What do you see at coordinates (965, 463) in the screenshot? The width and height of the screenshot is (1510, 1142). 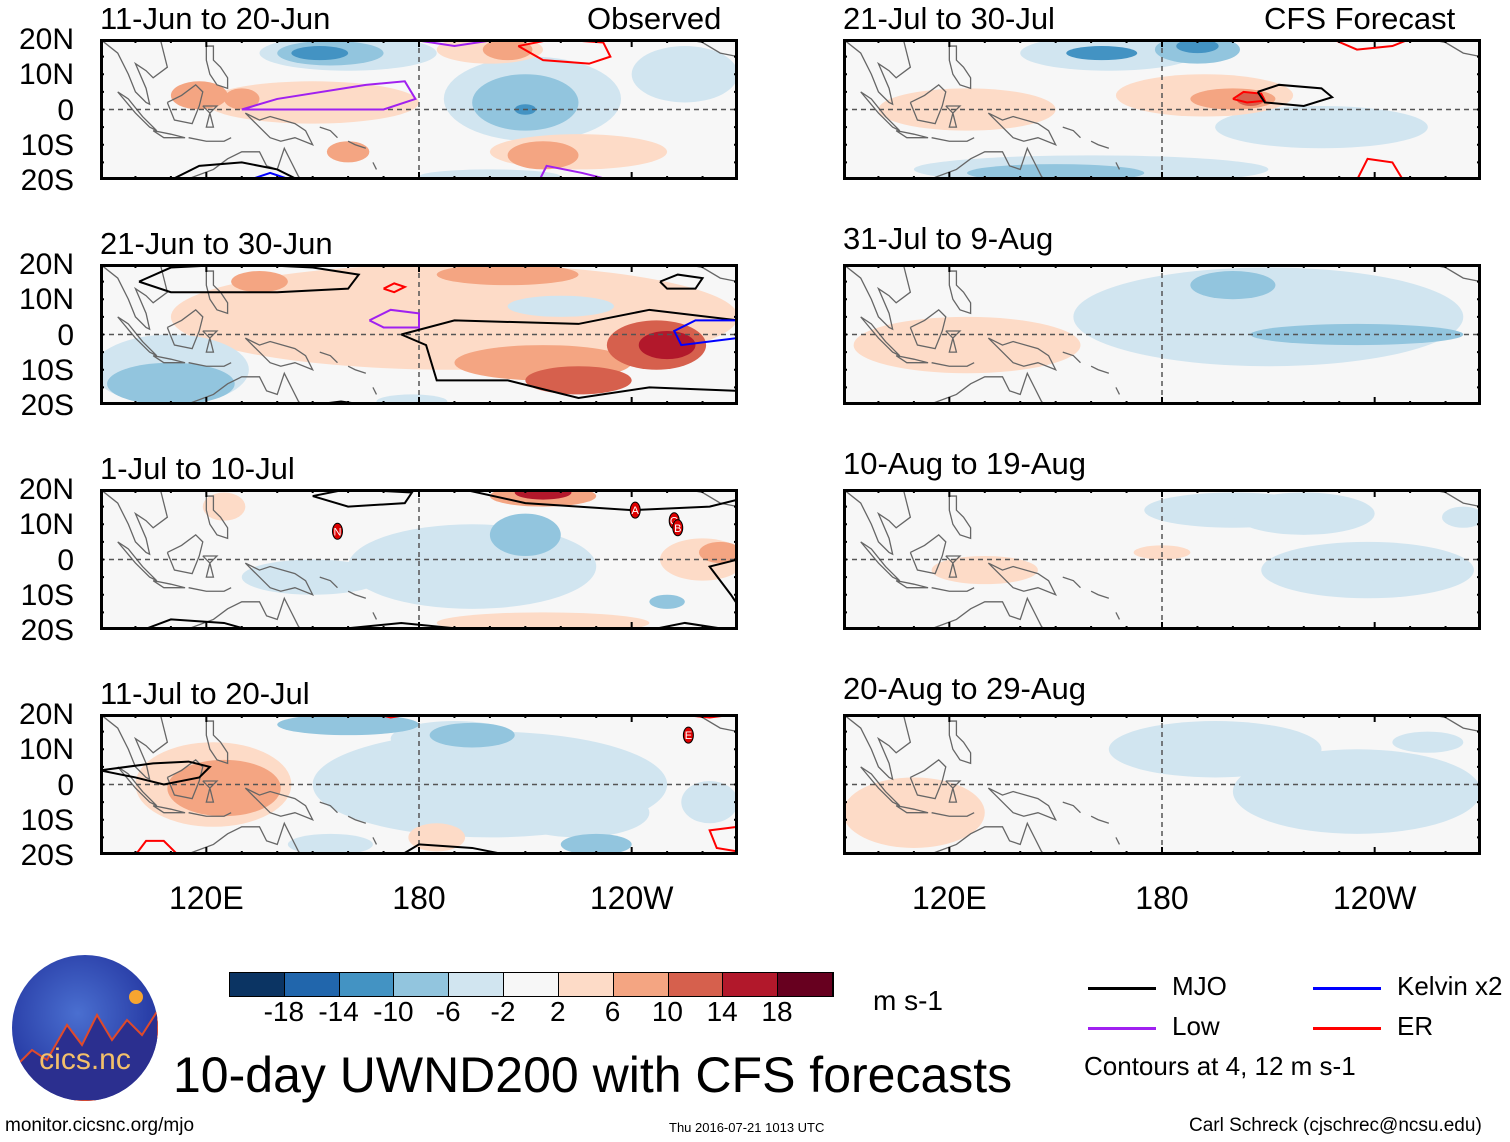 I see `panel-title: 10-Aug to 19-Aug` at bounding box center [965, 463].